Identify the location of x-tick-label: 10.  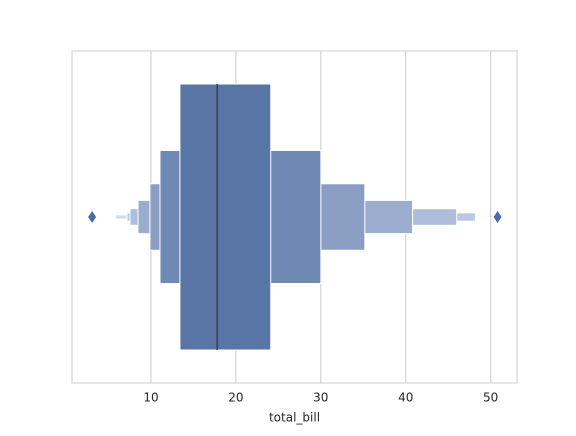
(150, 398).